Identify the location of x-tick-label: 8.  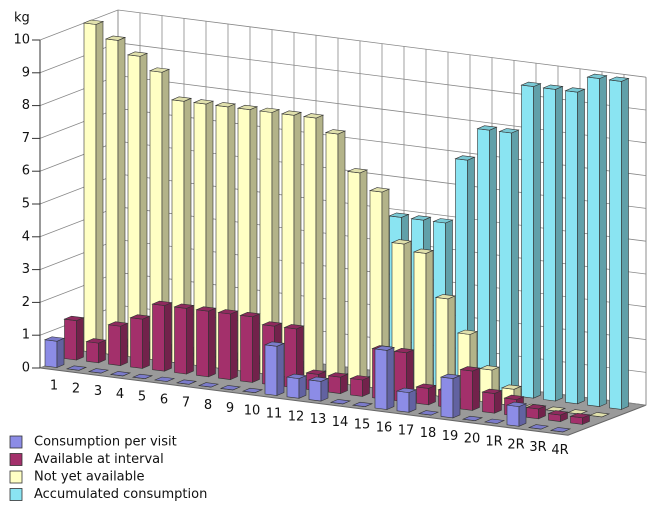
(208, 405).